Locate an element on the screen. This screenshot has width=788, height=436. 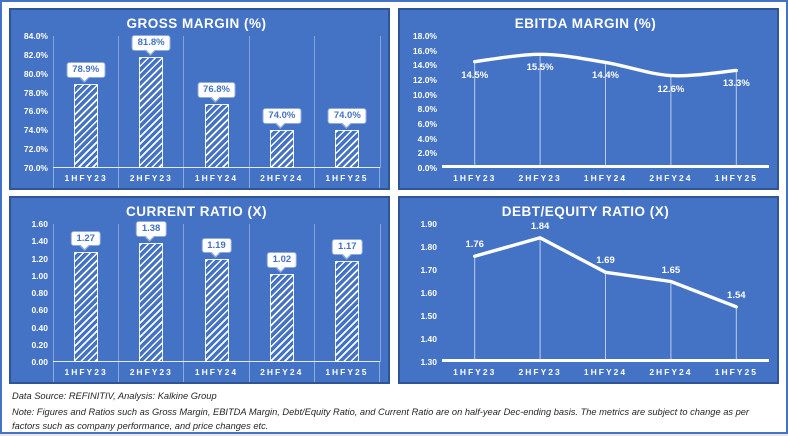
y-tick-label: 0.20 is located at coordinates (39, 344).